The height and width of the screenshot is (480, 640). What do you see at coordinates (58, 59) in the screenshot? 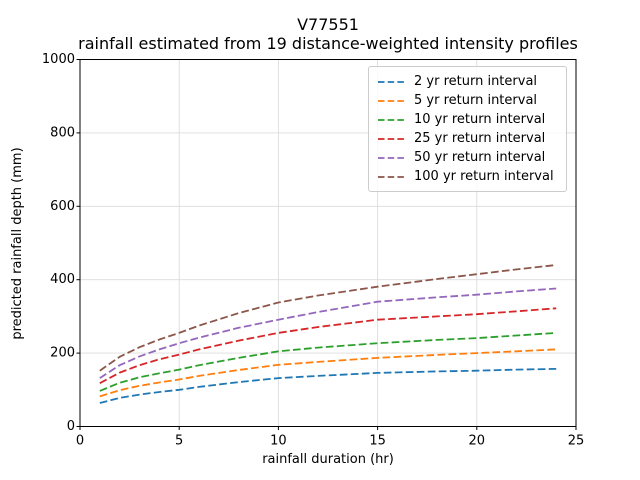
I see `y-tick-label: 1000` at bounding box center [58, 59].